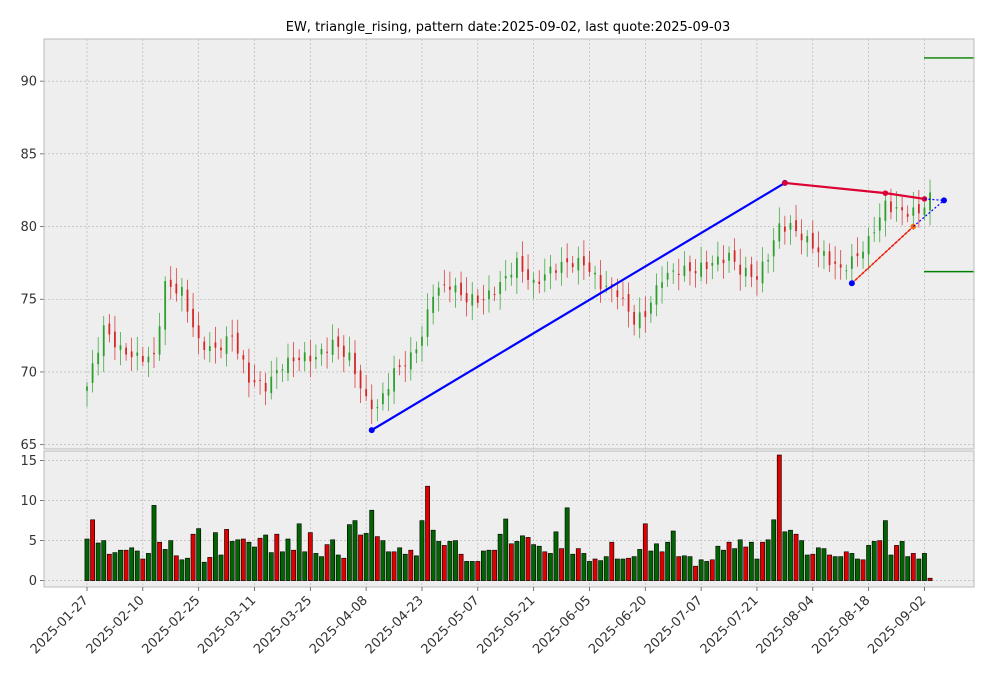  Describe the element at coordinates (934, 199) in the screenshot. I see `resistance-extension` at that location.